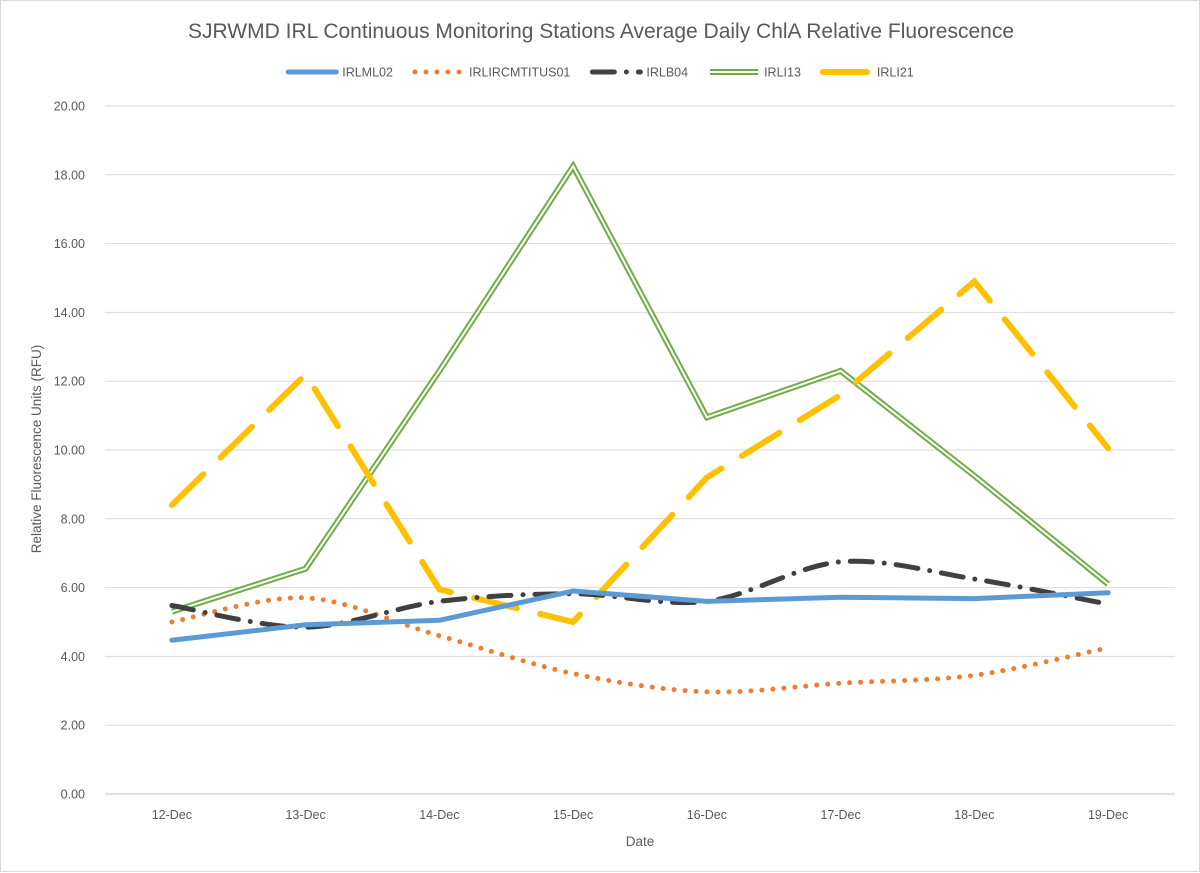 Image resolution: width=1200 pixels, height=873 pixels. Describe the element at coordinates (895, 73) in the screenshot. I see `legend-label: IRLI21` at that location.